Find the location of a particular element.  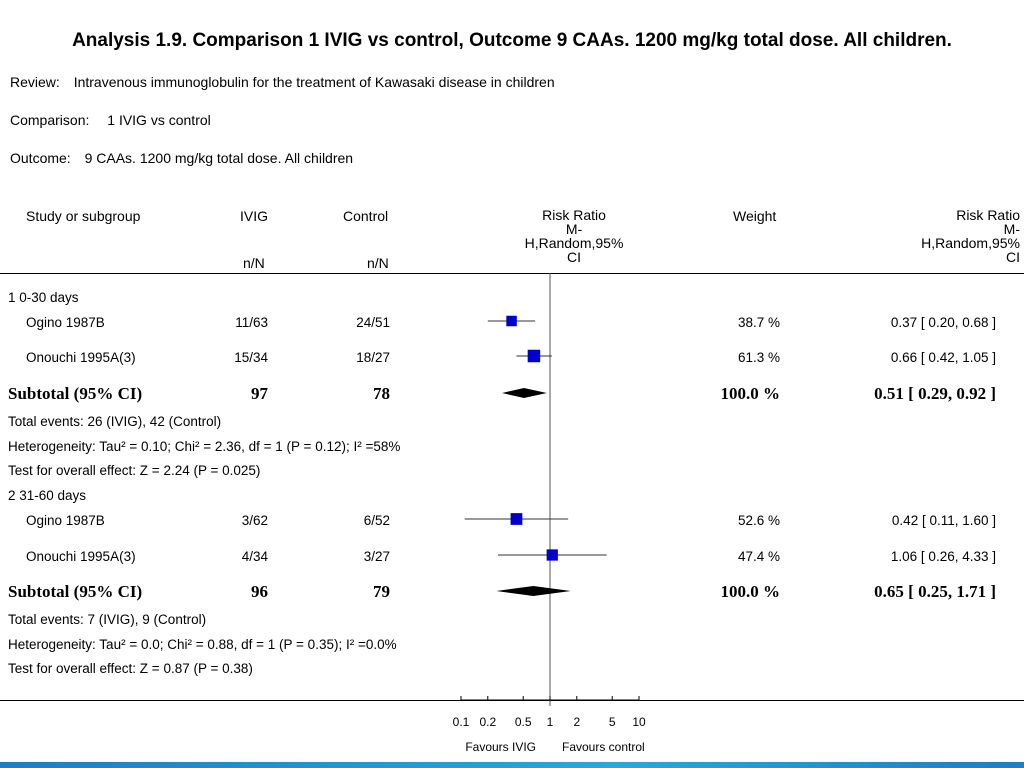

header-study: Study or subgroup is located at coordinates (83, 216).